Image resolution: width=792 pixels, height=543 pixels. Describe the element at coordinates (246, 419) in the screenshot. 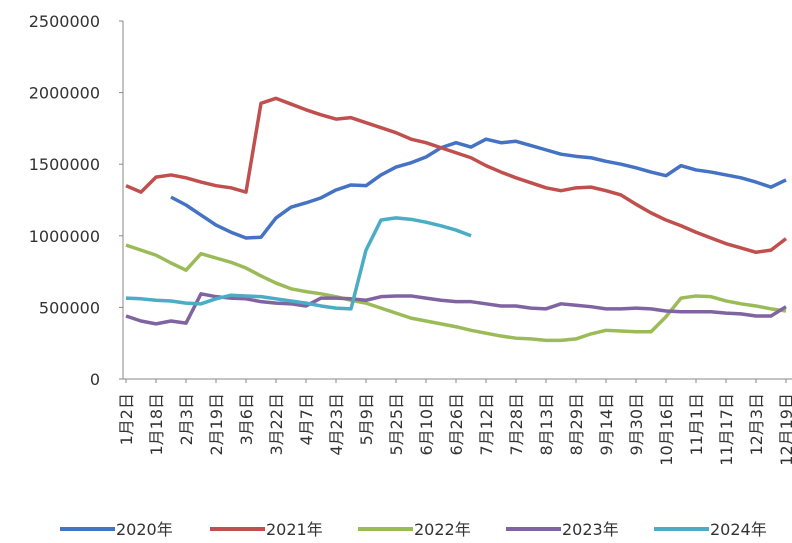

I see `x-tick-label: 3月6日` at that location.